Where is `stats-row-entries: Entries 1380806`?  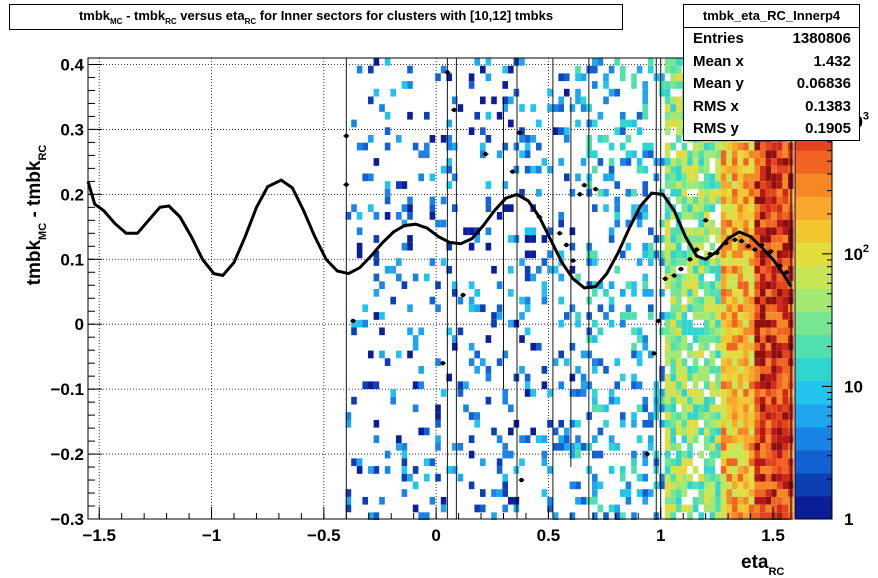 stats-row-entries: Entries 1380806 is located at coordinates (771, 39).